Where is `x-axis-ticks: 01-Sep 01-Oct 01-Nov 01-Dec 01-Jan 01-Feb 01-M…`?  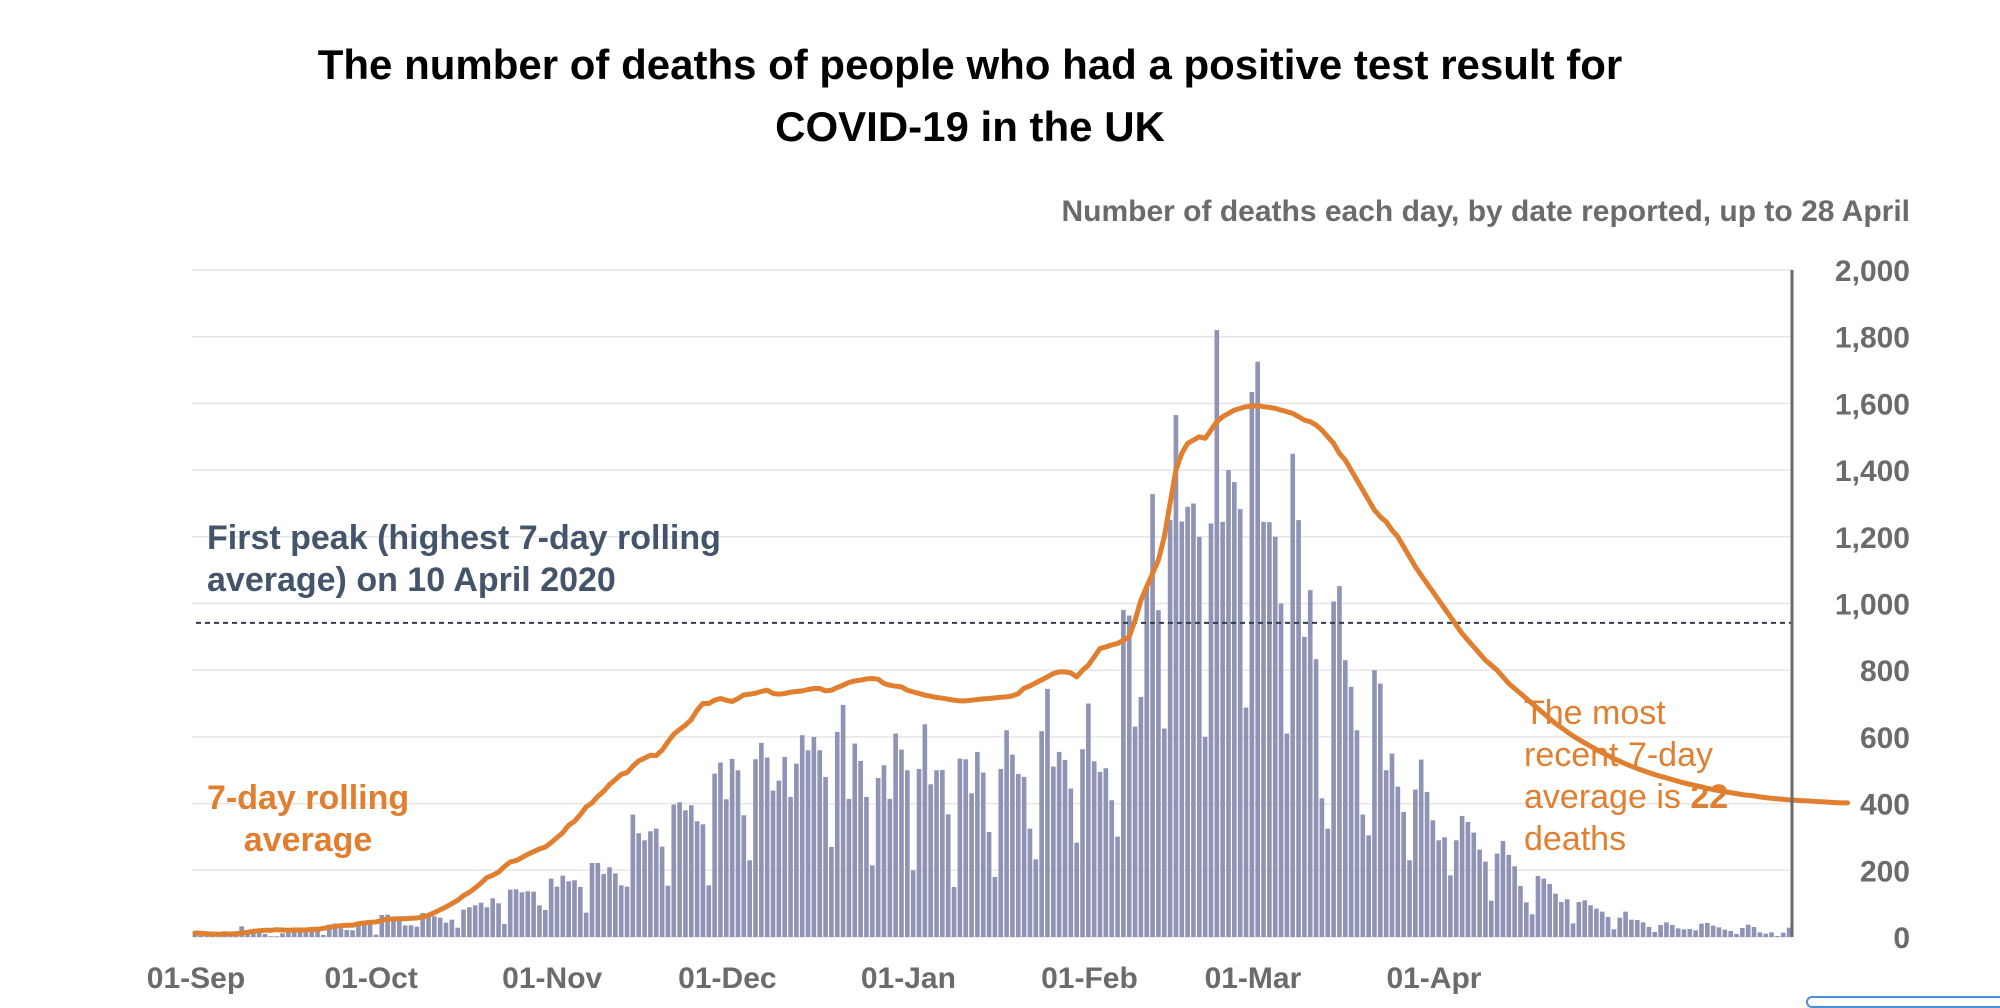
x-axis-ticks: 01-Sep 01-Oct 01-Nov 01-Dec 01-Jan 01-Feb 01-M… is located at coordinates (814, 978).